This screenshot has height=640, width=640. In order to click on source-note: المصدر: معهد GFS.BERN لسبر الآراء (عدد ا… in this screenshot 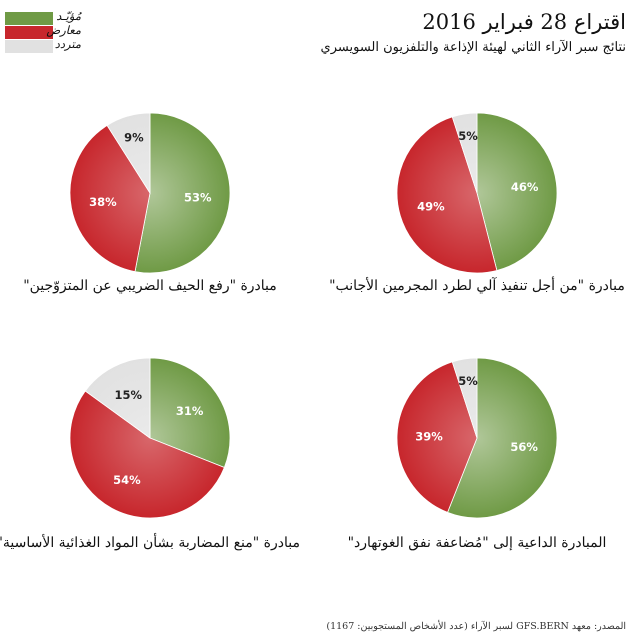, I will do `click(476, 626)`.